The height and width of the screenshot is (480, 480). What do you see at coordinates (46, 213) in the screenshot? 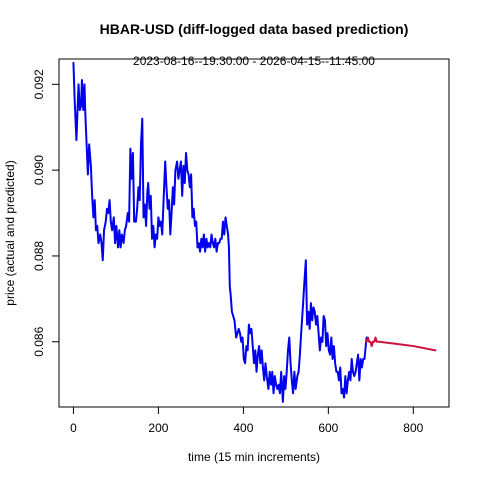
I see `y-axis: 0.086 0.088 0.090 0.092` at bounding box center [46, 213].